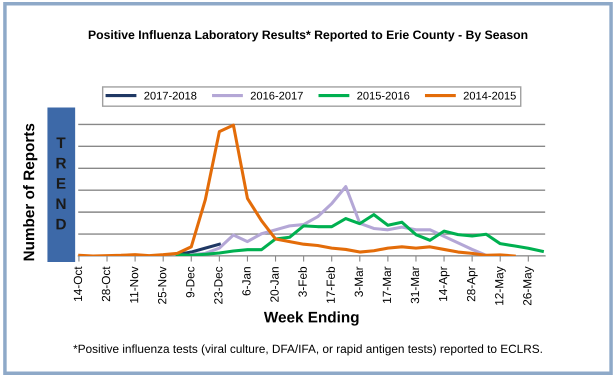  Describe the element at coordinates (358, 281) in the screenshot. I see `x-tick-label: 3-Mar` at that location.